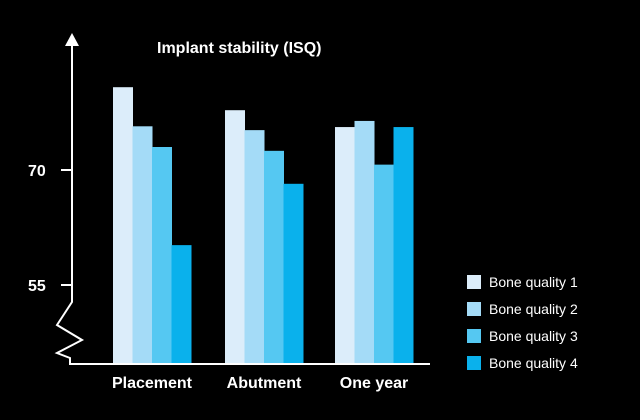 This screenshot has height=420, width=640. Describe the element at coordinates (37, 286) in the screenshot. I see `y-tick-label-55: 55` at that location.